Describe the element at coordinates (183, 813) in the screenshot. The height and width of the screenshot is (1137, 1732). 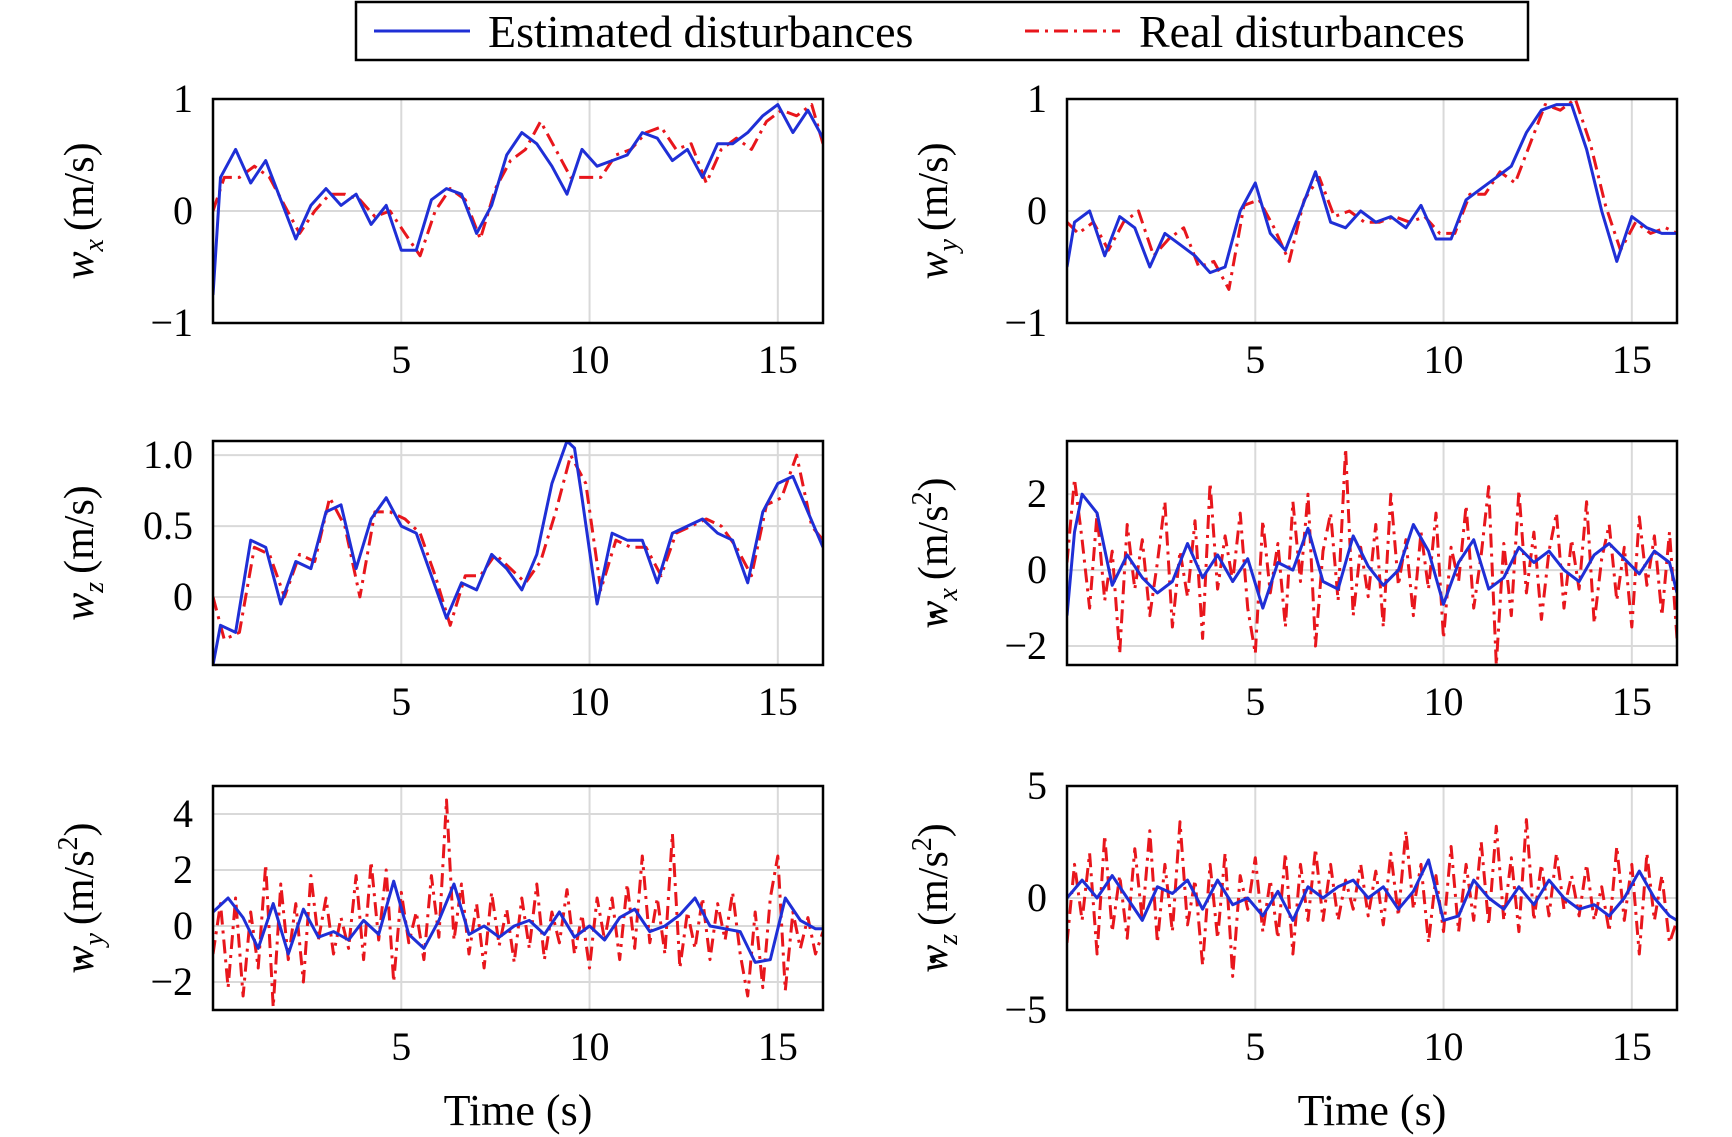
I see `y-tick-label: 4` at that location.